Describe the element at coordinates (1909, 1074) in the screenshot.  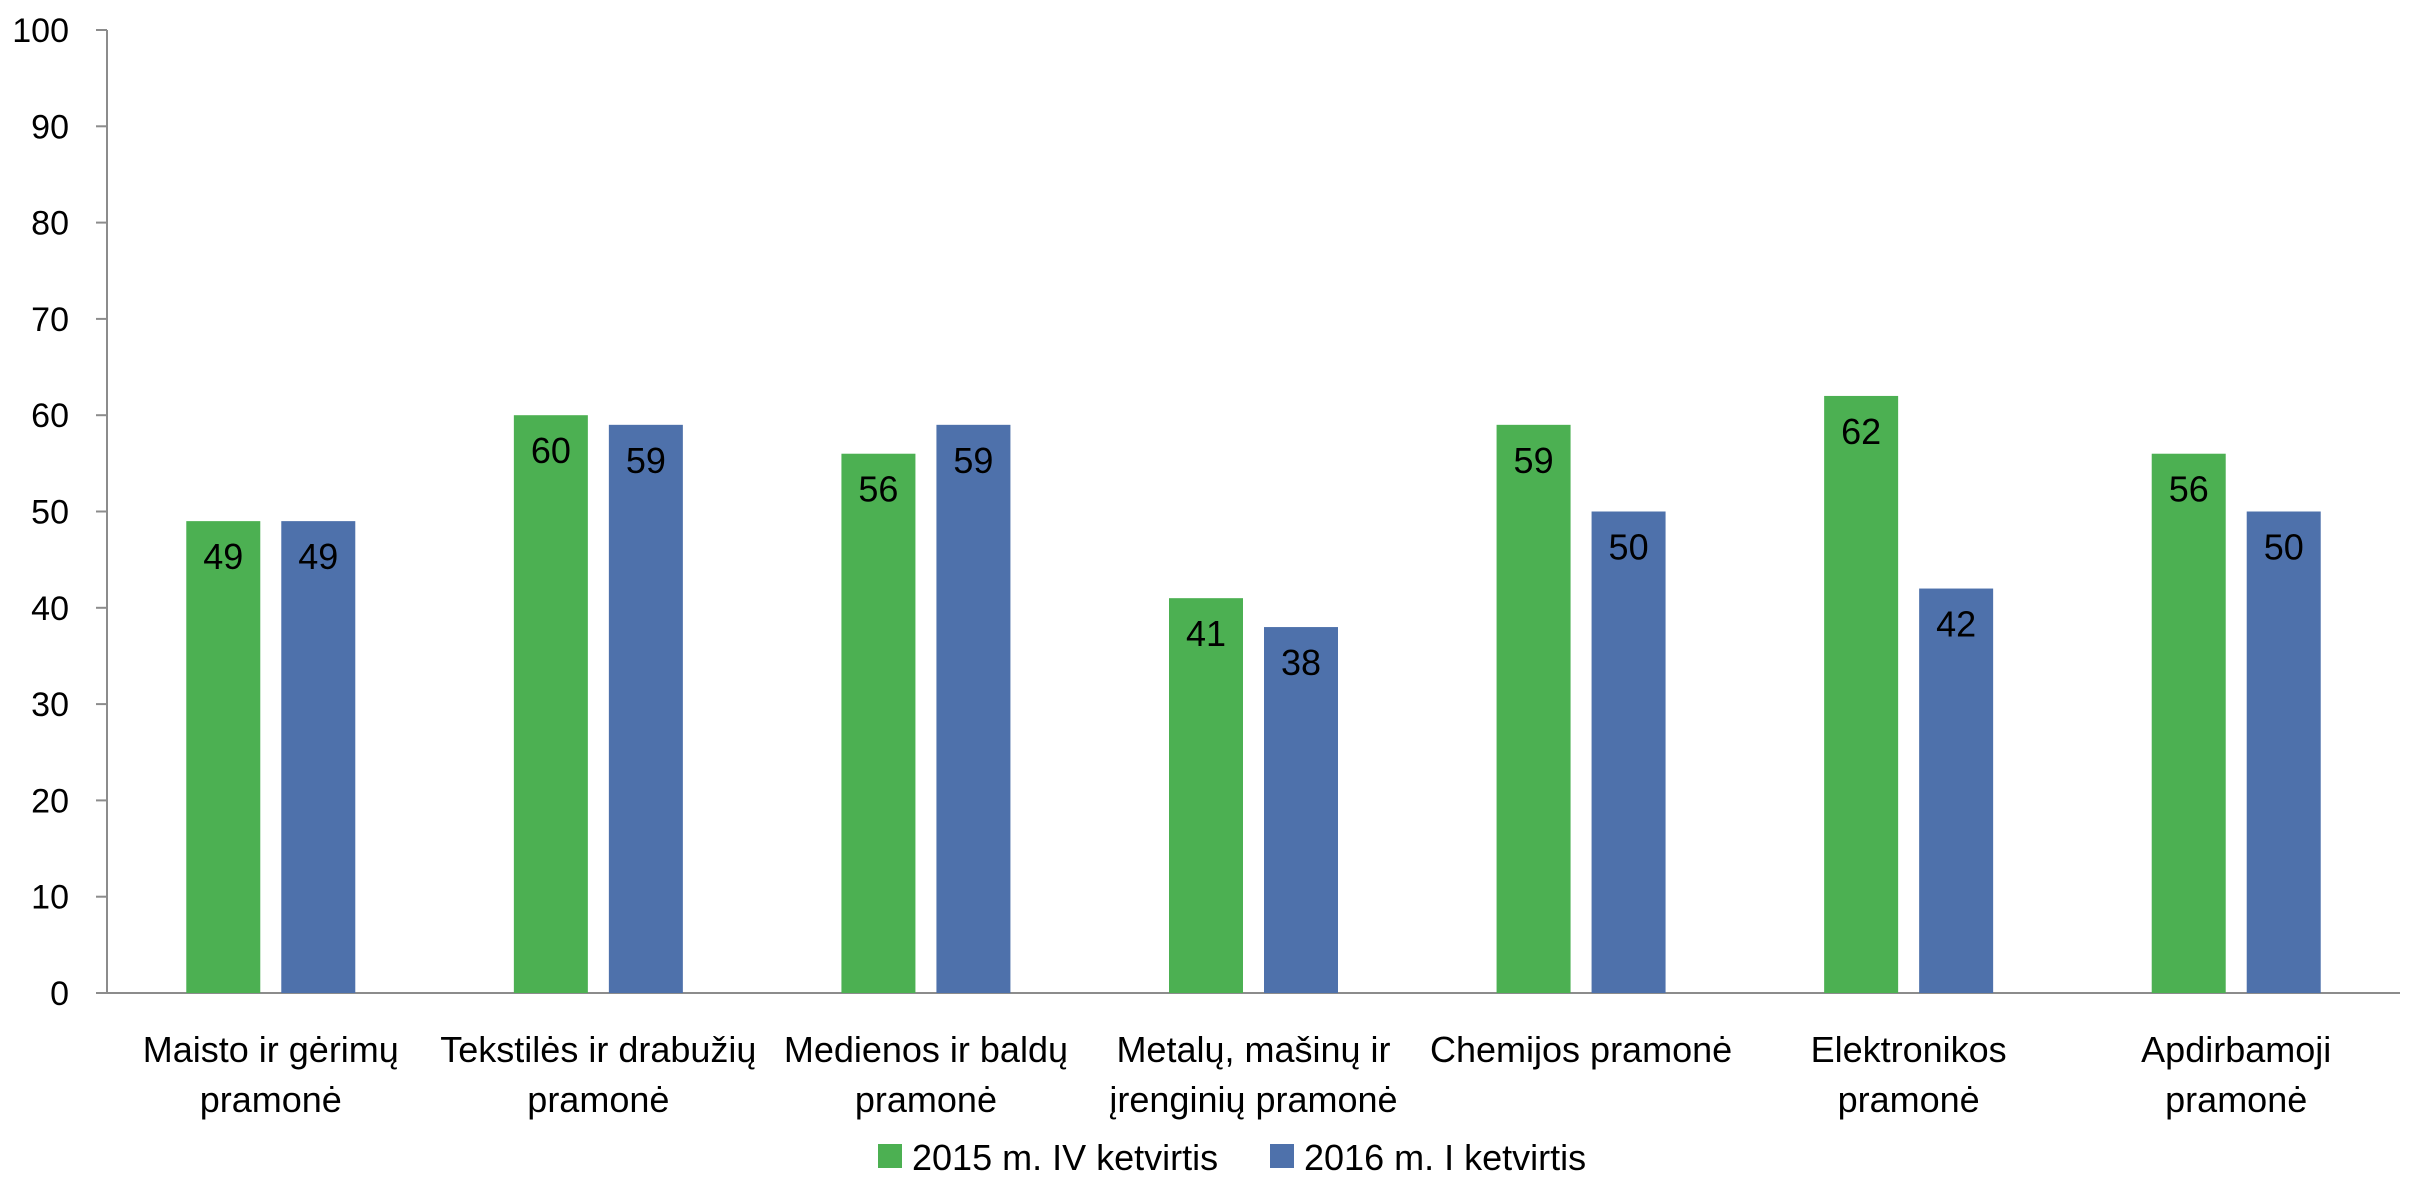
I see `category-label: Elektronikos pramonė` at that location.